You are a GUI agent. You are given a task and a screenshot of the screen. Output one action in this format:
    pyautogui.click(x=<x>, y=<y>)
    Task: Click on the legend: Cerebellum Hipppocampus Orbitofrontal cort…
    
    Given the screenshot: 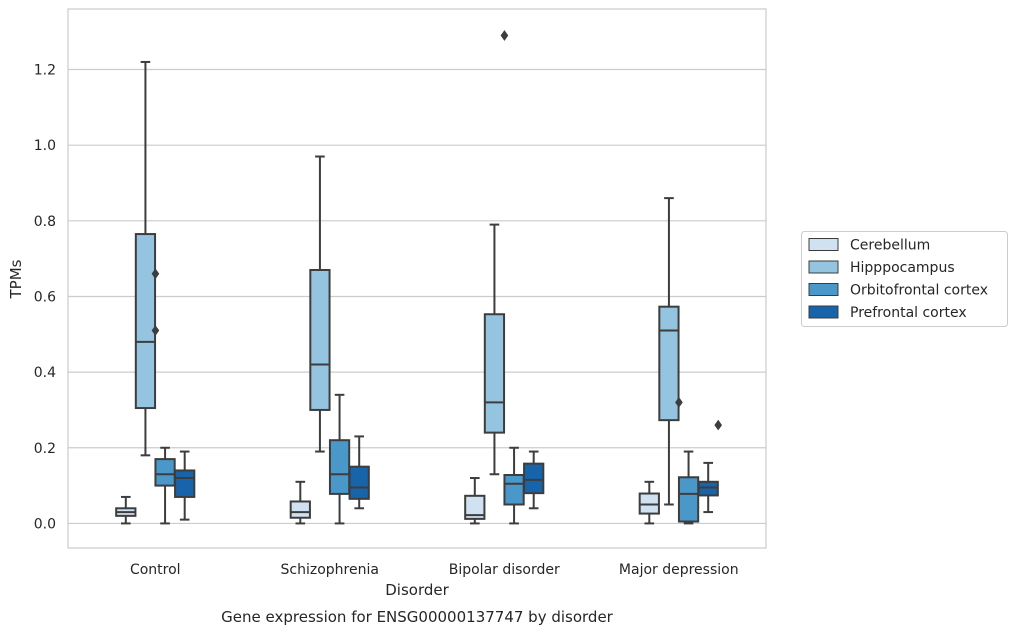 What is the action you would take?
    pyautogui.click(x=904, y=279)
    